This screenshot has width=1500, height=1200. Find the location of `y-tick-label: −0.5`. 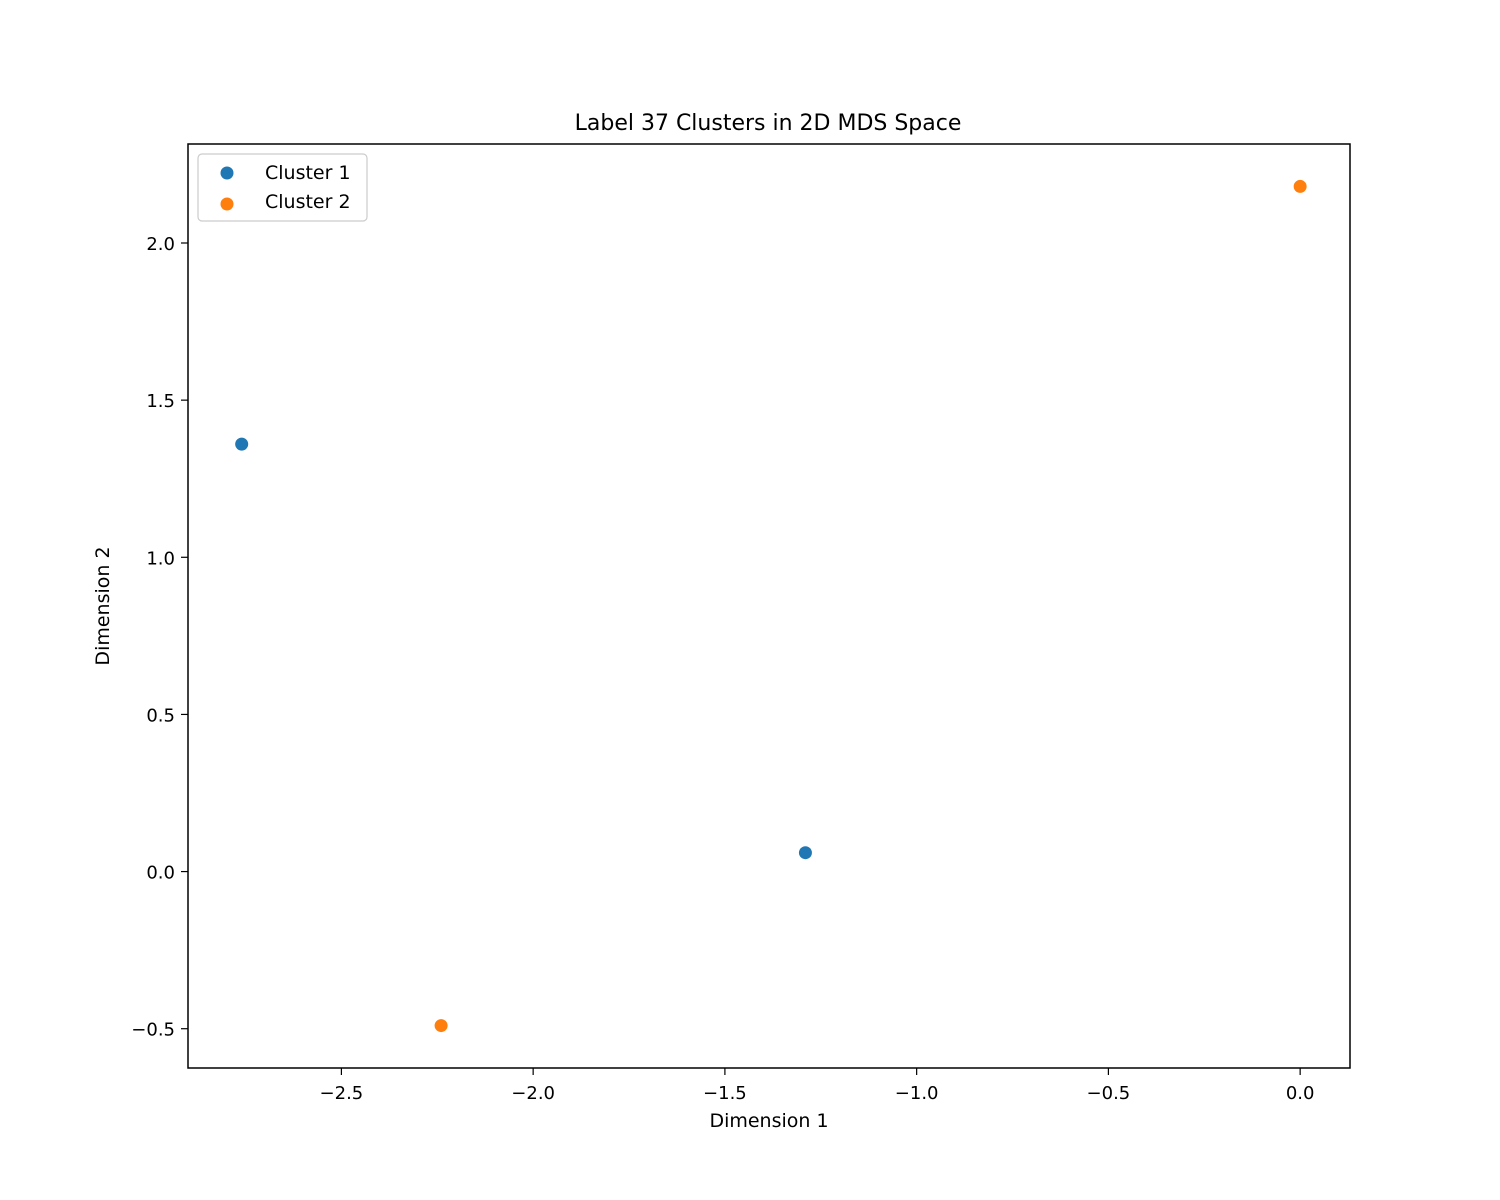

y-tick-label: −0.5 is located at coordinates (153, 1030).